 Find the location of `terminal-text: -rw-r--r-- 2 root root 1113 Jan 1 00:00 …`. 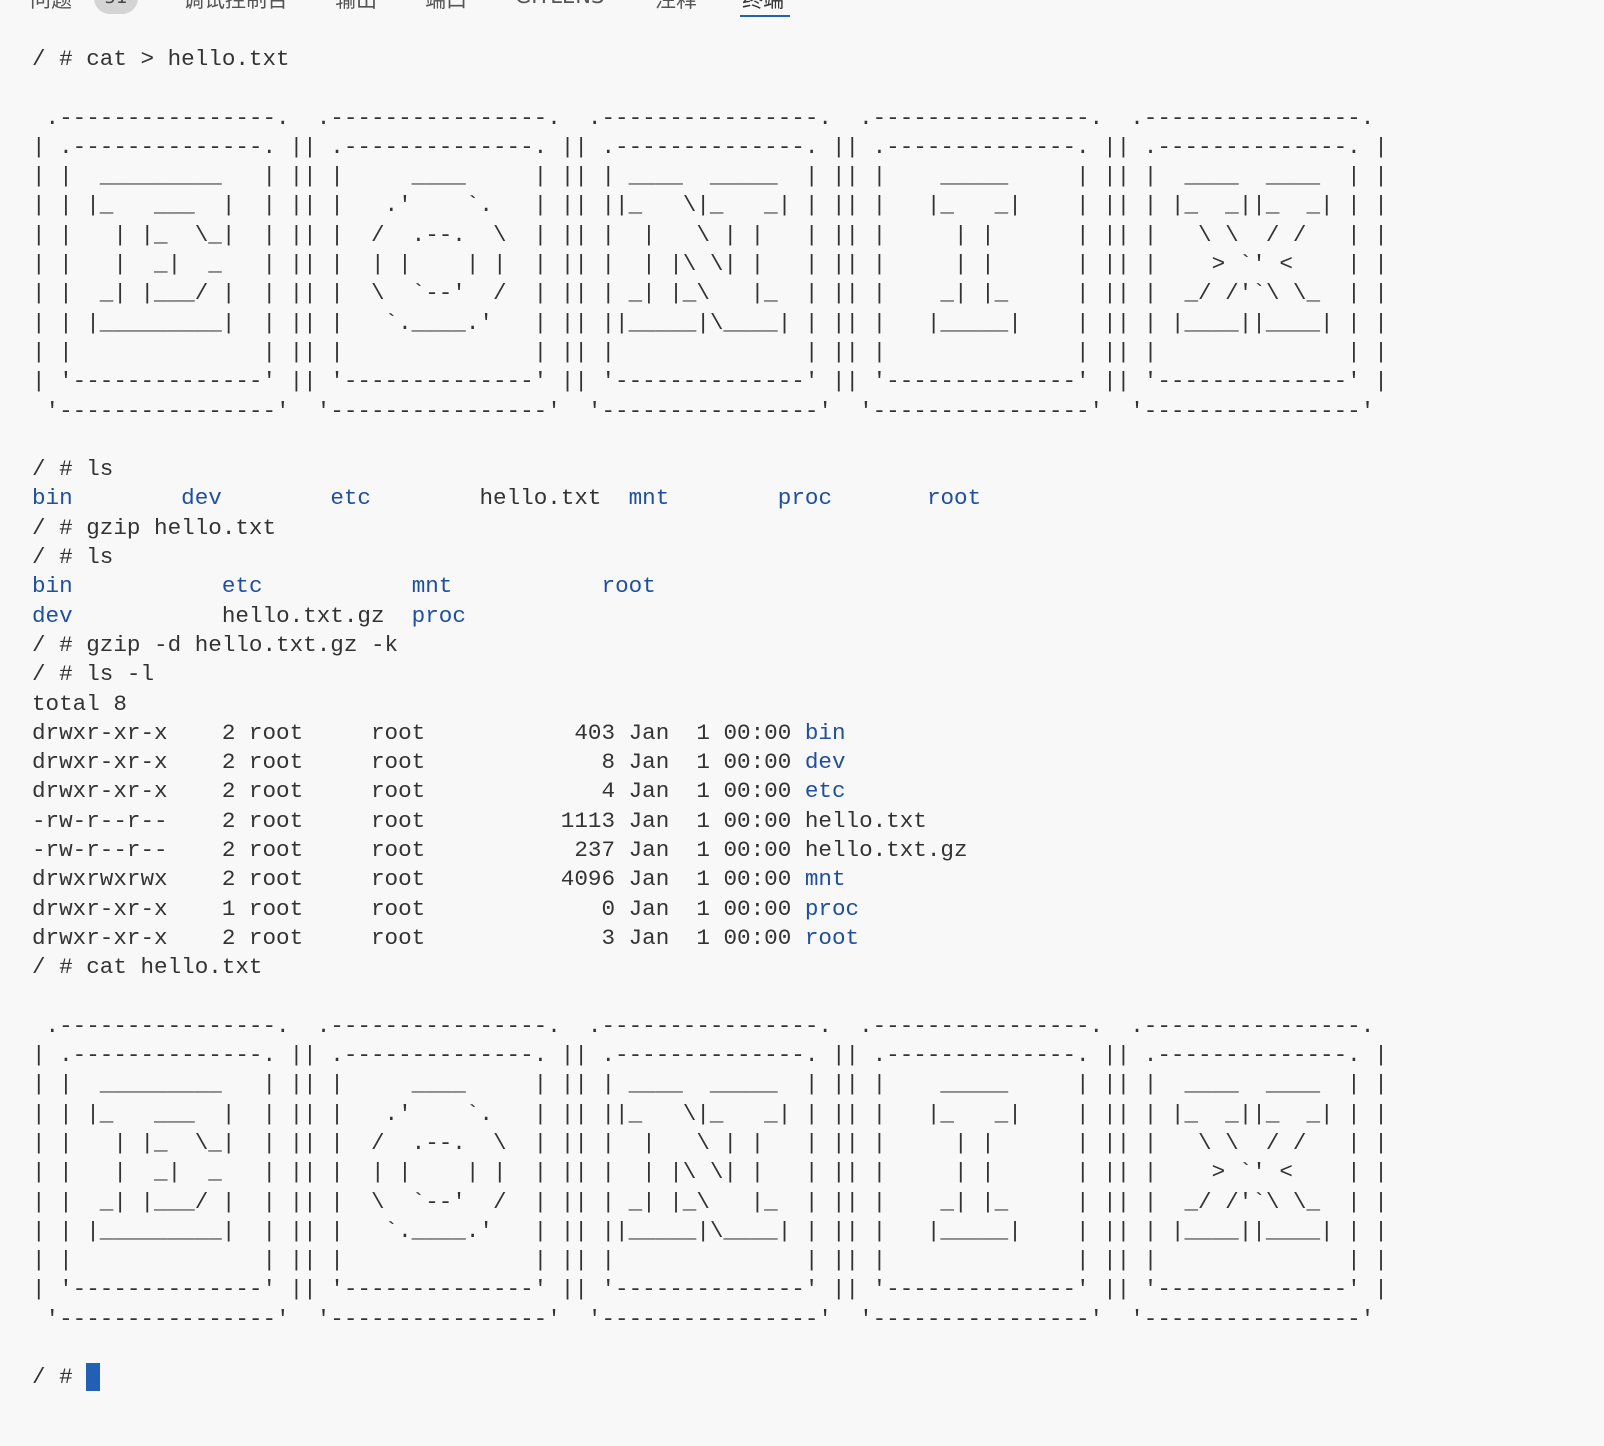

terminal-text: -rw-r--r-- 2 root root 1113 Jan 1 00:00 … is located at coordinates (479, 820).